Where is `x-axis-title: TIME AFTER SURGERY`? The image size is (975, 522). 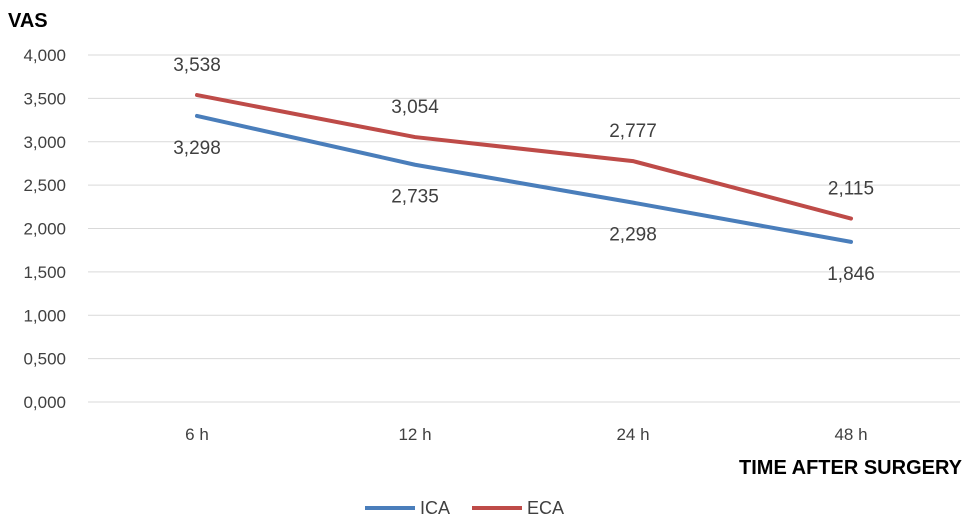 x-axis-title: TIME AFTER SURGERY is located at coordinates (851, 468).